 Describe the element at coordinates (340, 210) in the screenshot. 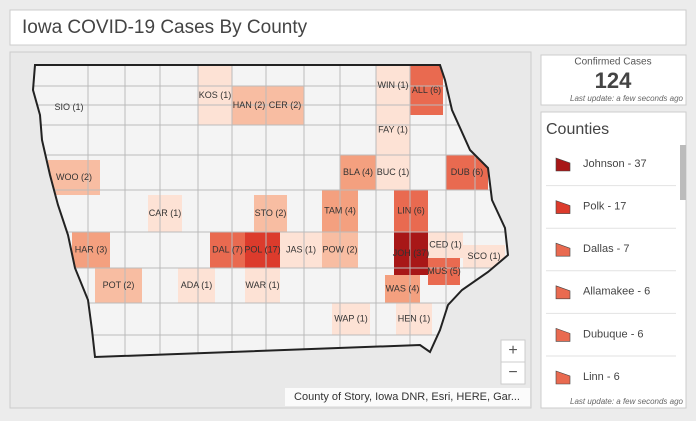

I see `county-label: TAM (4)` at that location.